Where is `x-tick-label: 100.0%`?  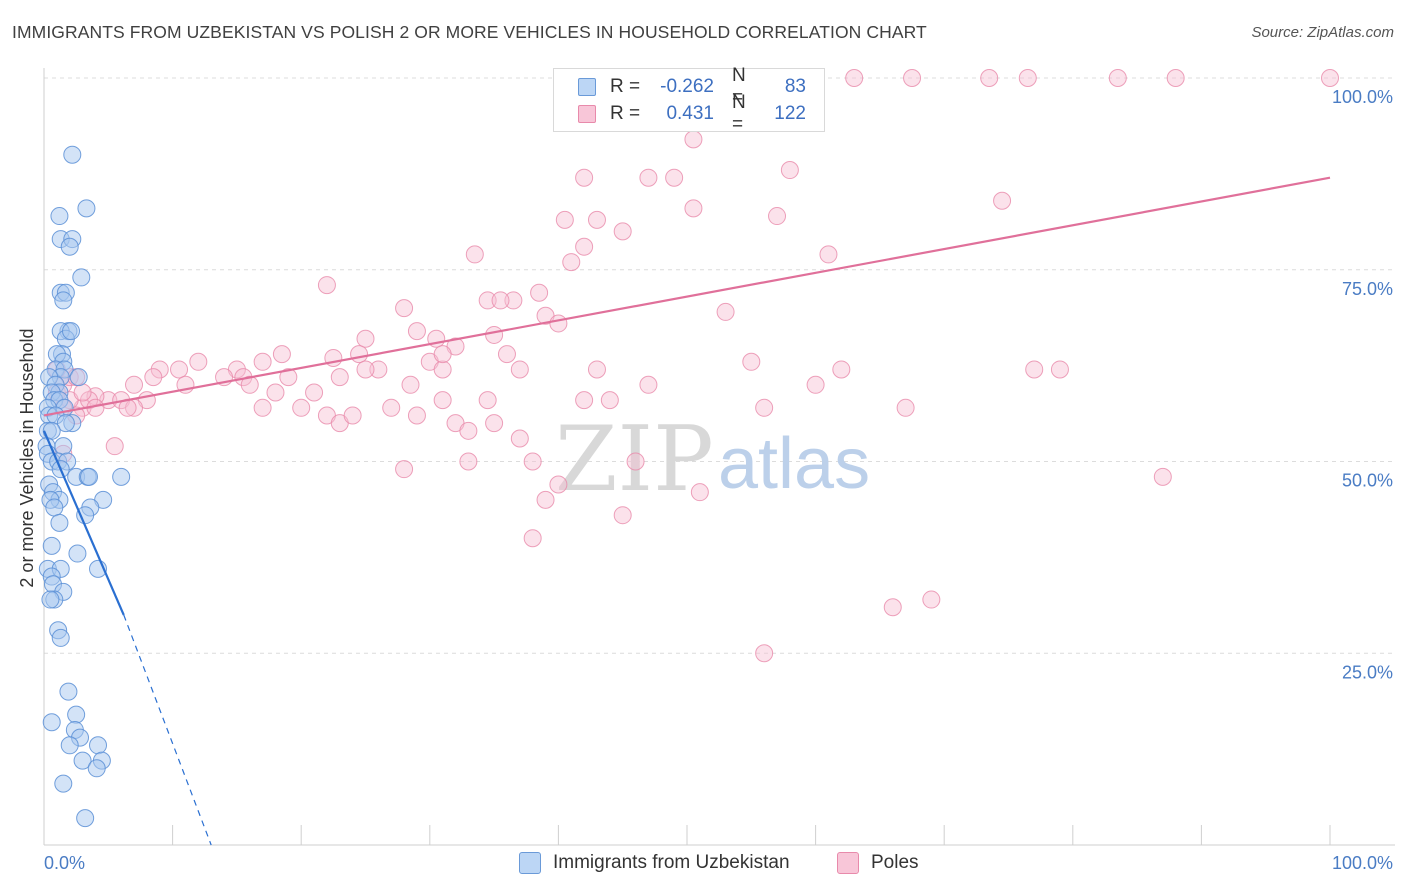
x-tick-label: 100.0% is located at coordinates (1362, 863).